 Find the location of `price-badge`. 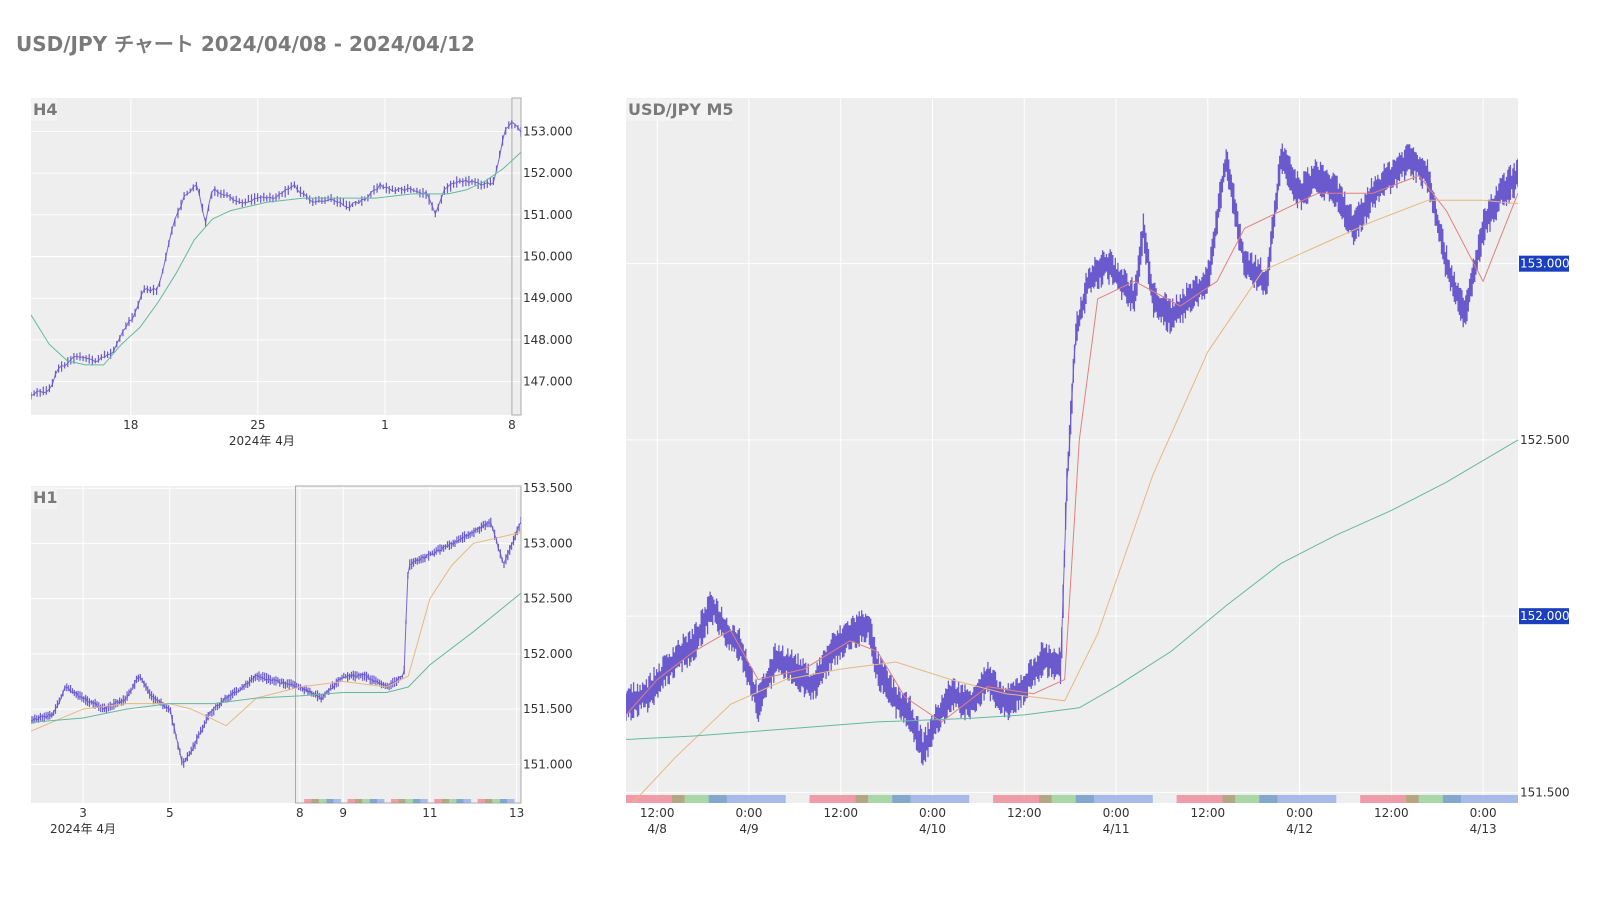

price-badge is located at coordinates (1544, 263).